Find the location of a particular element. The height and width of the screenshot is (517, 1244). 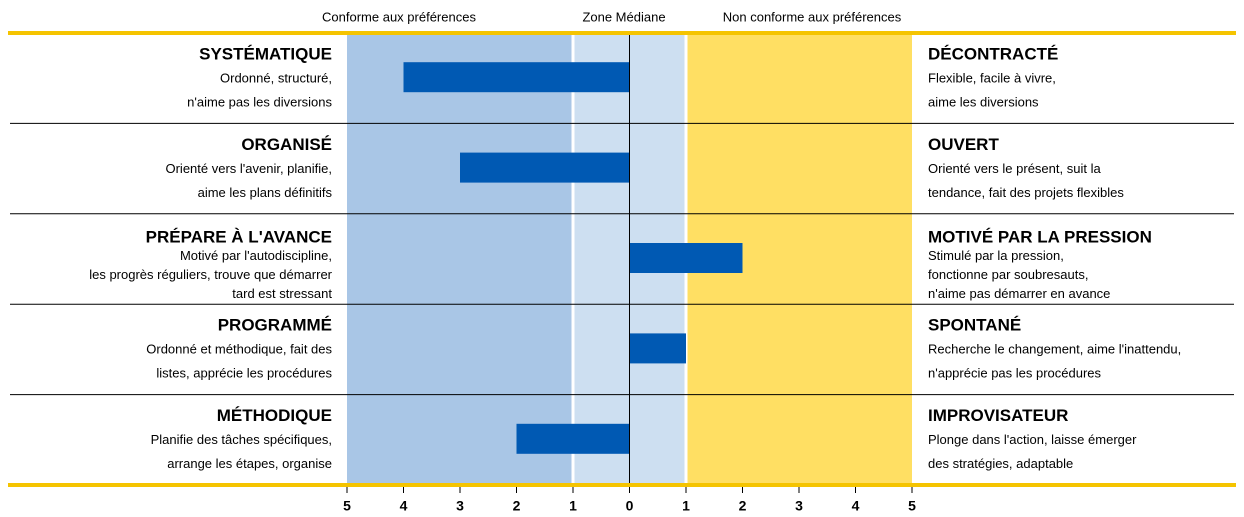

left-desc: listes, apprécie les procédures is located at coordinates (244, 373).